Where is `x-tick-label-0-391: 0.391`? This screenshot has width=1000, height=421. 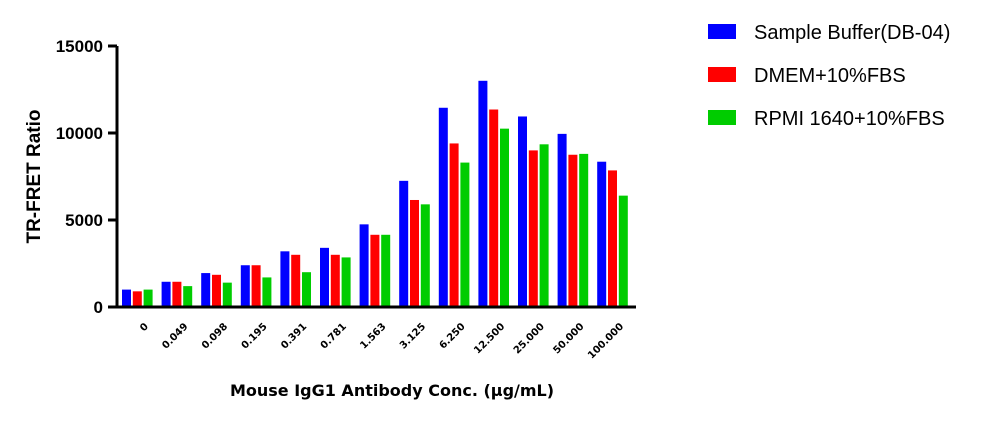
x-tick-label-0-391: 0.391 is located at coordinates (294, 336).